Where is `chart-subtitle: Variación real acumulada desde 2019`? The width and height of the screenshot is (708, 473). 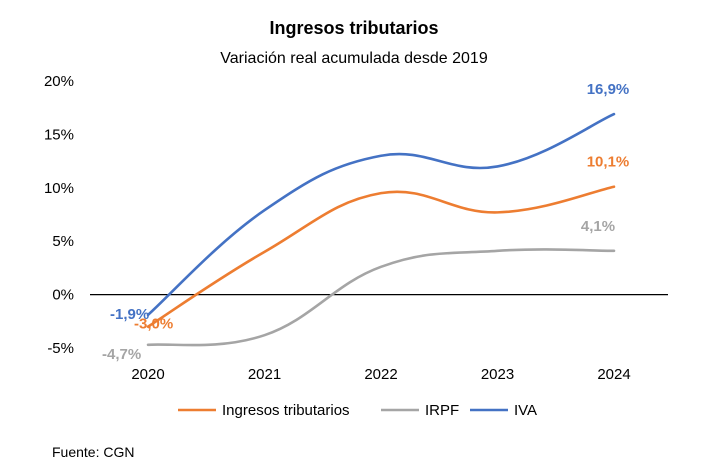 chart-subtitle: Variación real acumulada desde 2019 is located at coordinates (354, 58).